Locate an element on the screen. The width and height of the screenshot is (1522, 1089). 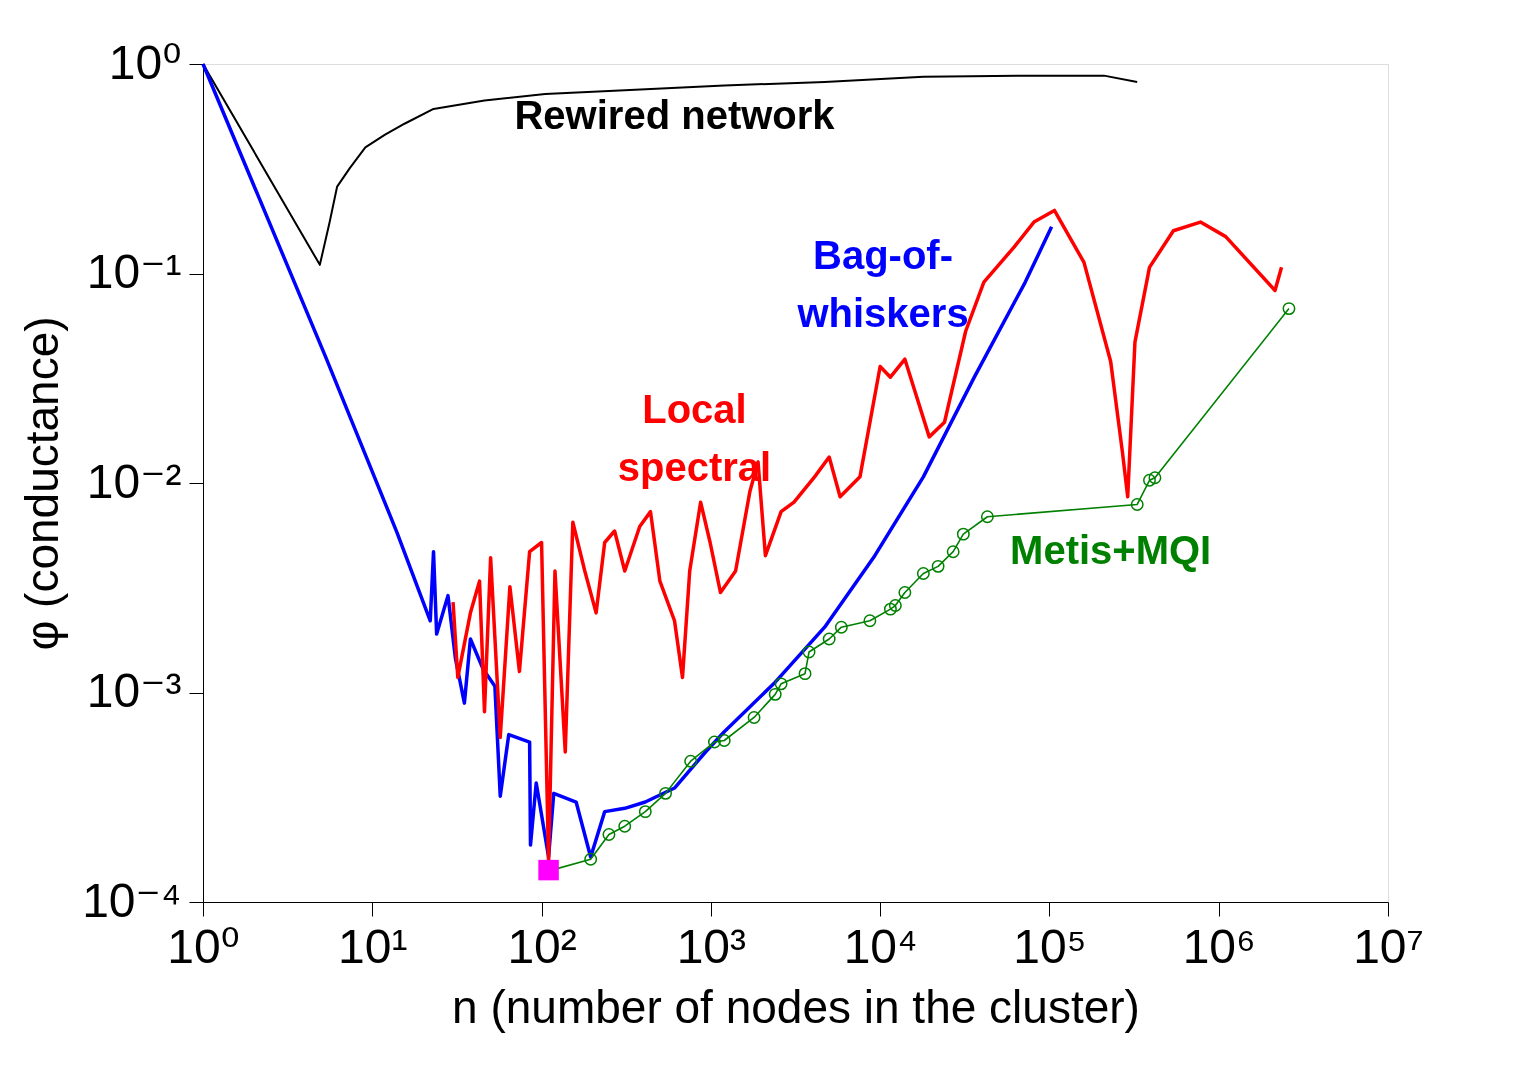
y-tick-label: 10⁻² is located at coordinates (134, 481).